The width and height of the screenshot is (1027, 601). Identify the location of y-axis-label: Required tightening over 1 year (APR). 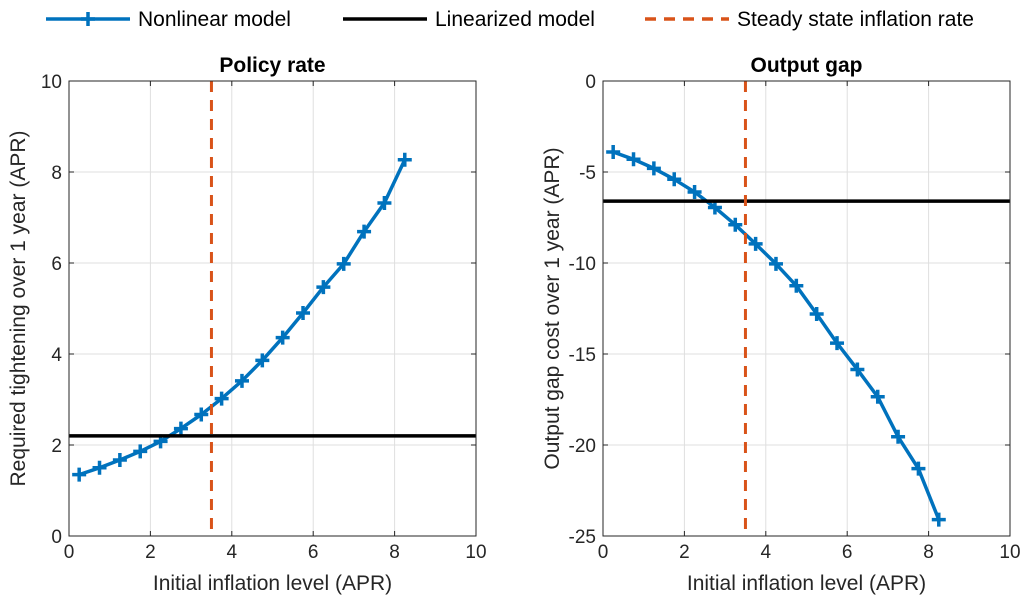
(18, 308).